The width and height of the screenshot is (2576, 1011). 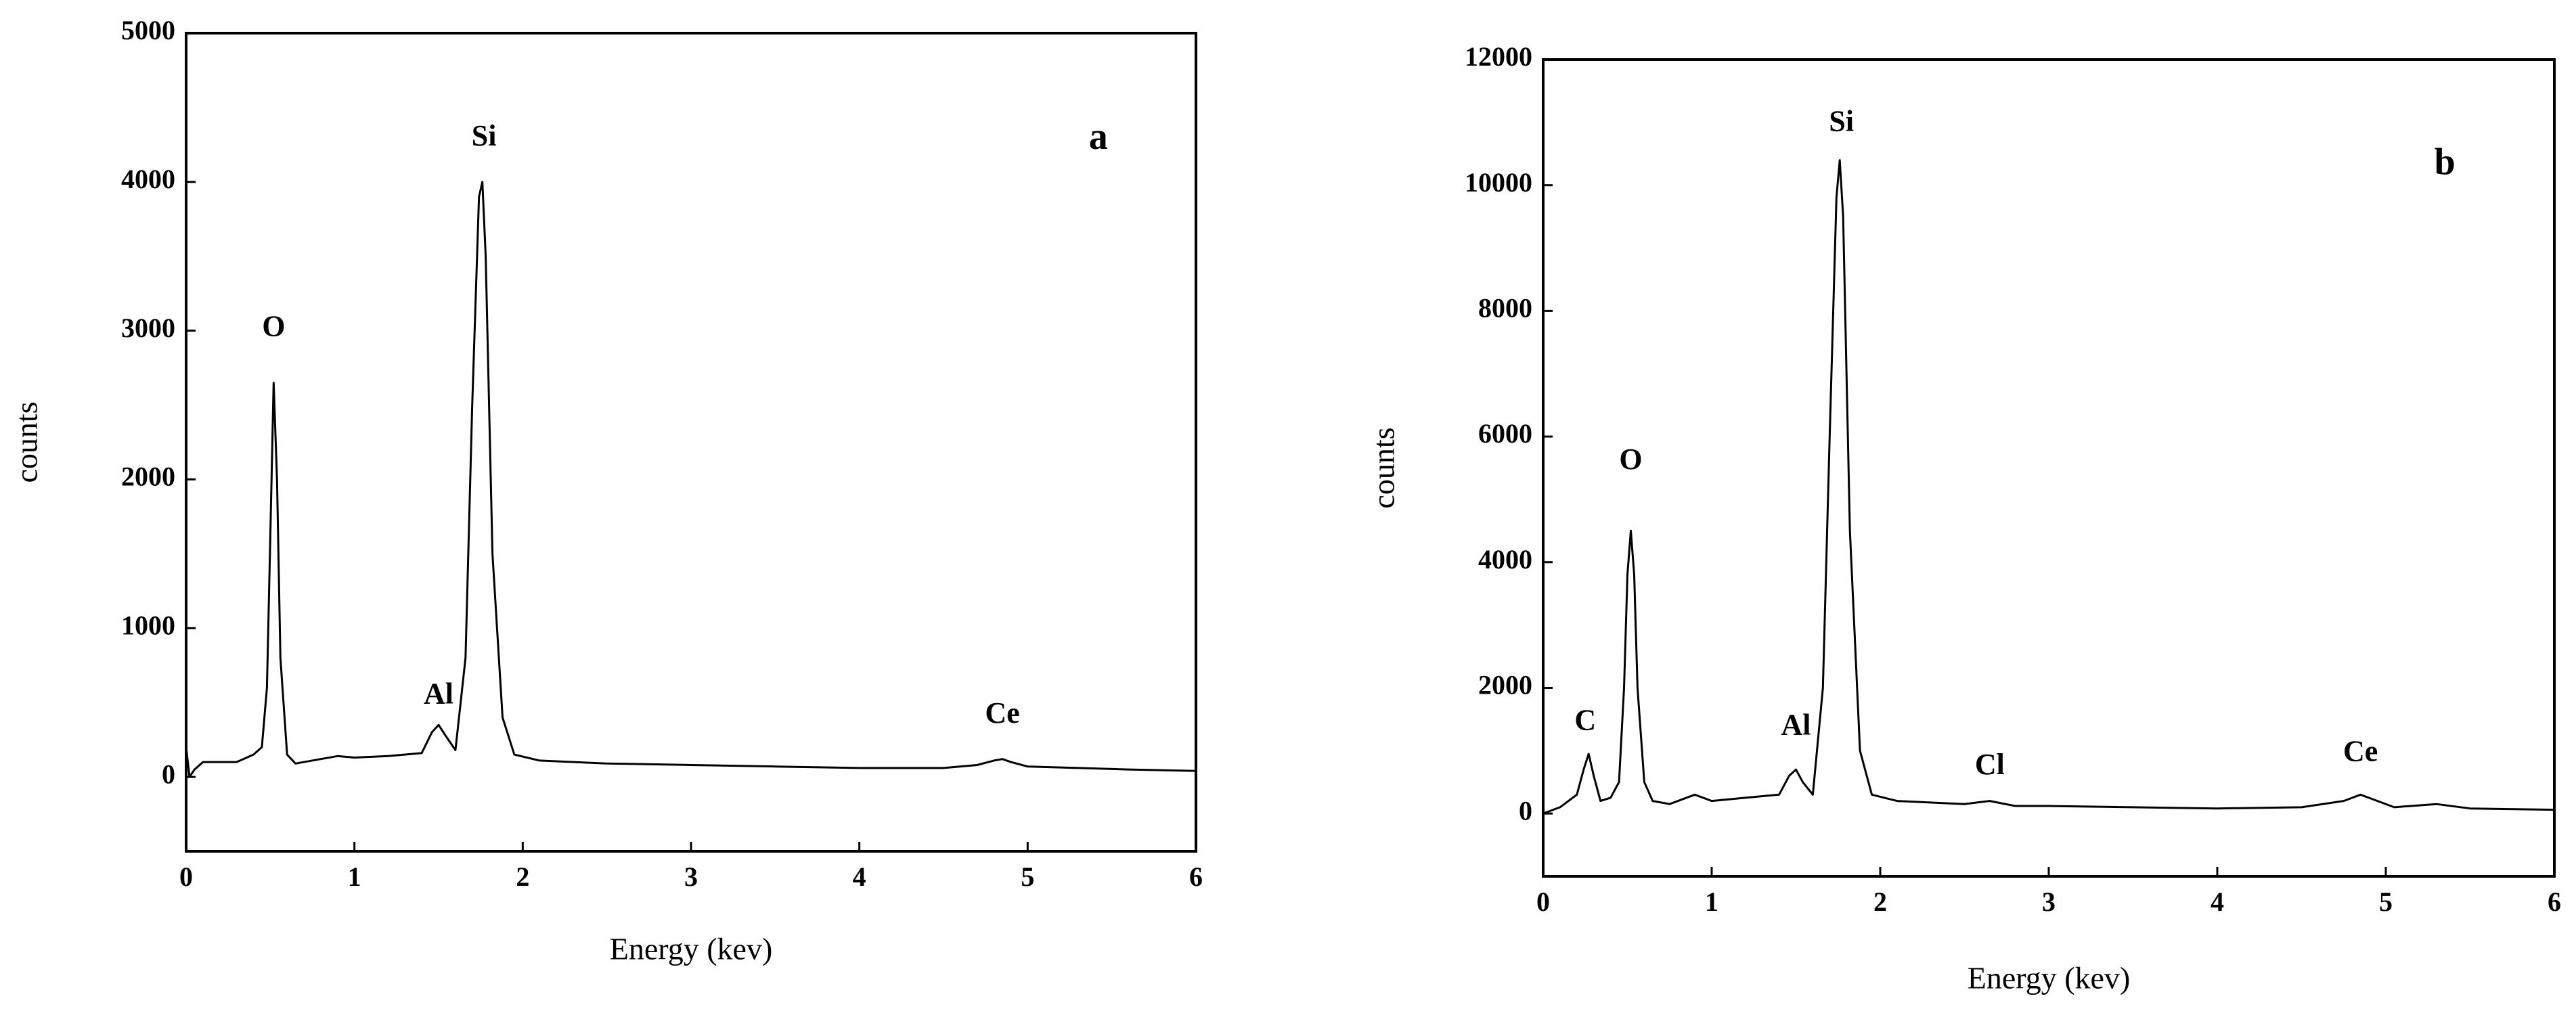 I want to click on y-tick-label: 3000, so click(x=148, y=328).